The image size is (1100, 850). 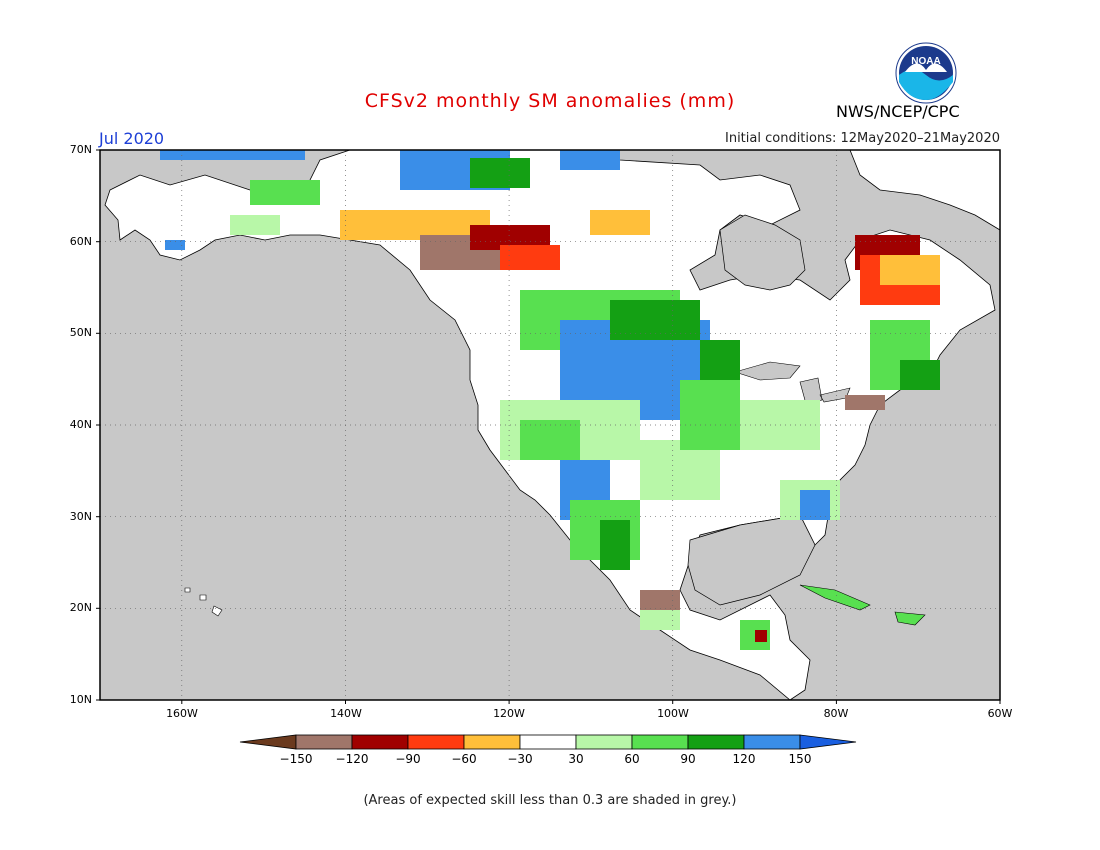 What do you see at coordinates (828, 742) in the screenshot?
I see `colorbar-arrow-high` at bounding box center [828, 742].